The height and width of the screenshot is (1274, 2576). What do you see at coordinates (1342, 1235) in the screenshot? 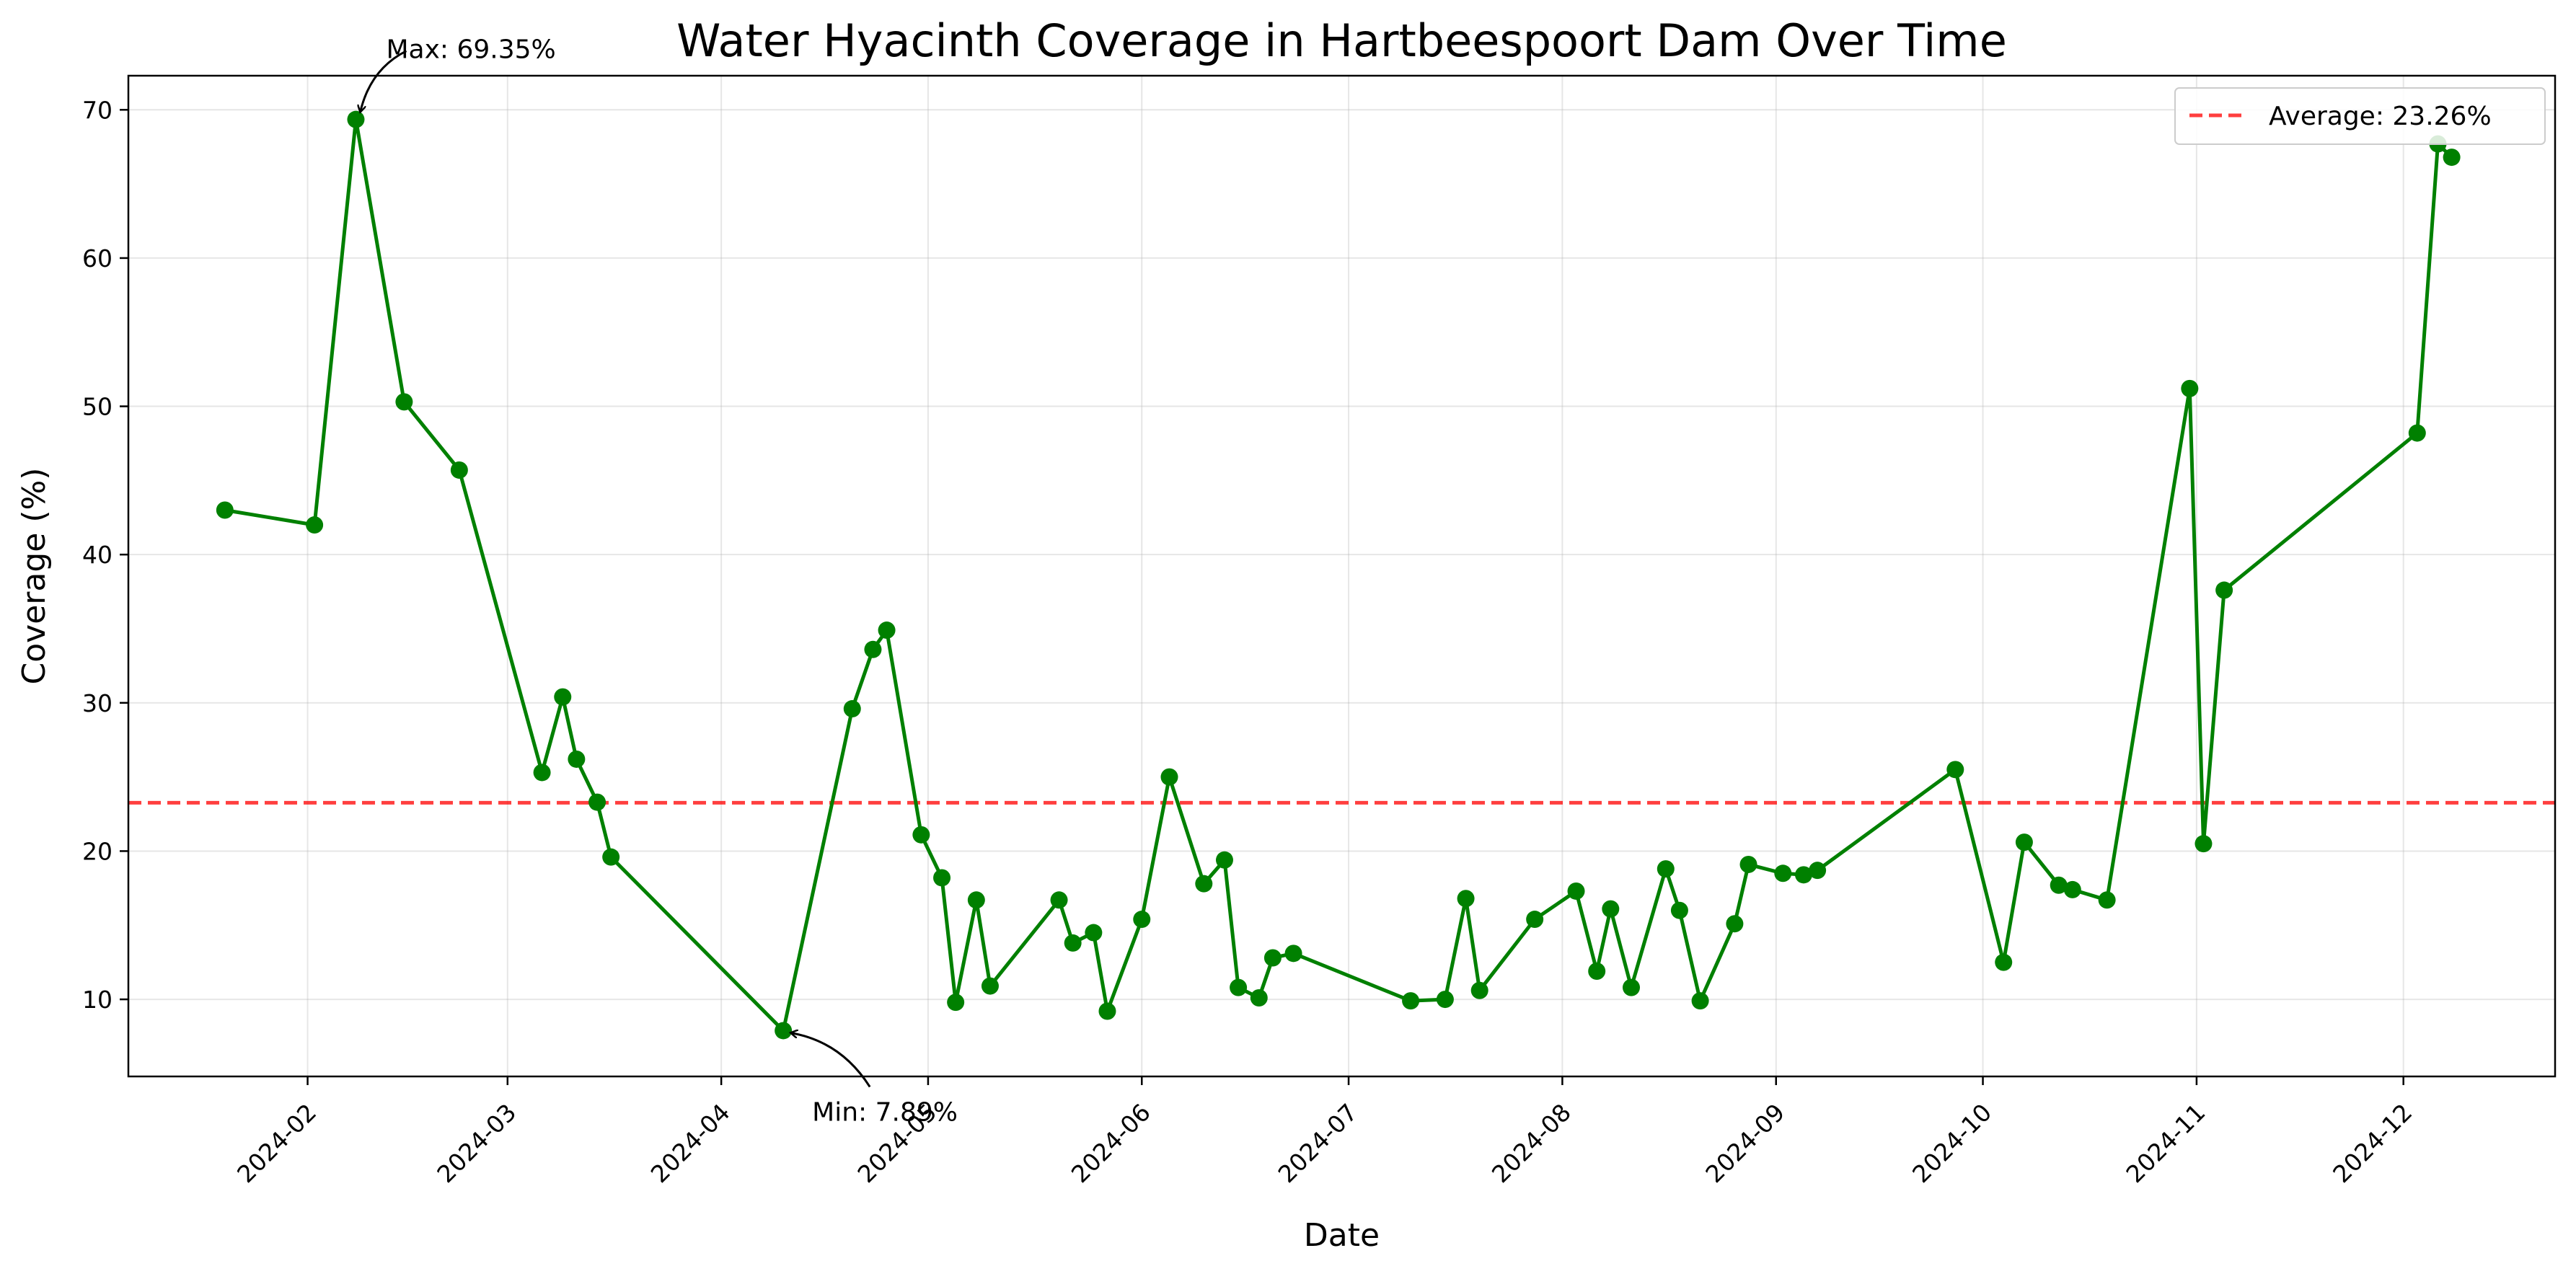
I see `x-axis-title: Date` at bounding box center [1342, 1235].